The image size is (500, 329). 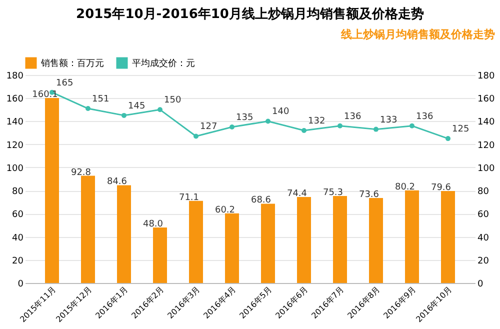 I want to click on y-tick-label: 100, so click(x=15, y=169).